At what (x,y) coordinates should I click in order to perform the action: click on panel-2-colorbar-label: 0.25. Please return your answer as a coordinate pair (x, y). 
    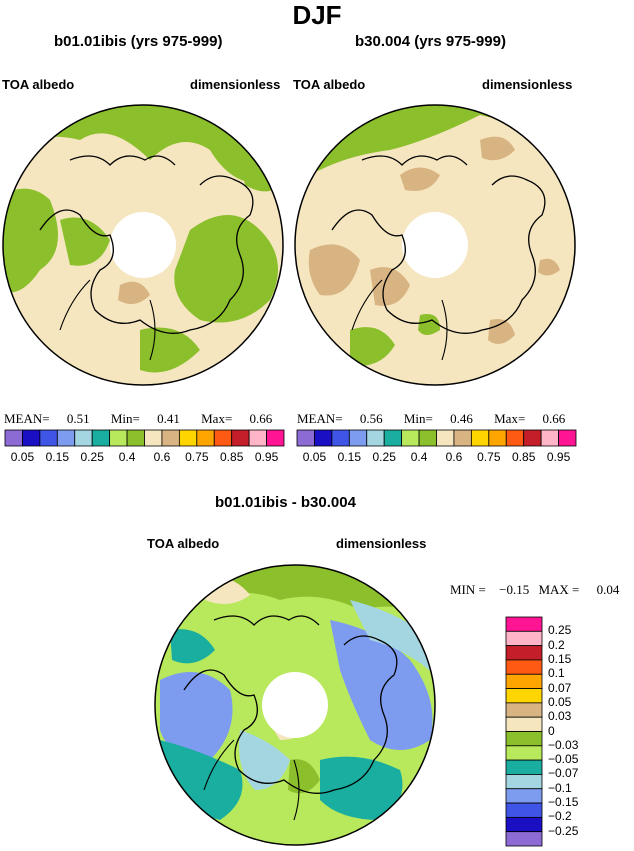
    Looking at the image, I should click on (384, 457).